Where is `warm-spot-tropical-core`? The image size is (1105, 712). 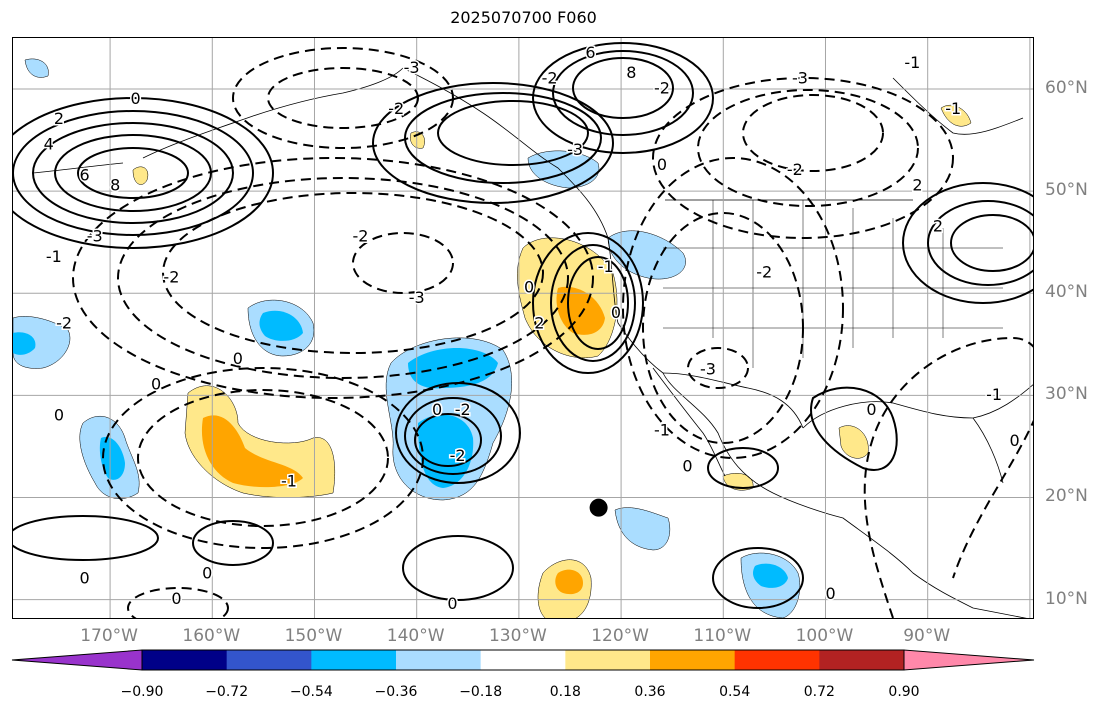
warm-spot-tropical-core is located at coordinates (569, 582).